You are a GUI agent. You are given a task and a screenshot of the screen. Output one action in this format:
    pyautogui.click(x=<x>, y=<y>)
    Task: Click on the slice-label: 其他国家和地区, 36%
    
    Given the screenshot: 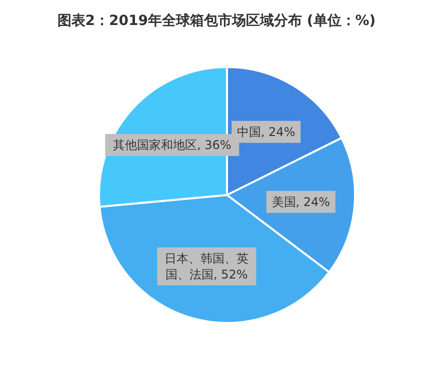 What is the action you would take?
    pyautogui.click(x=172, y=145)
    